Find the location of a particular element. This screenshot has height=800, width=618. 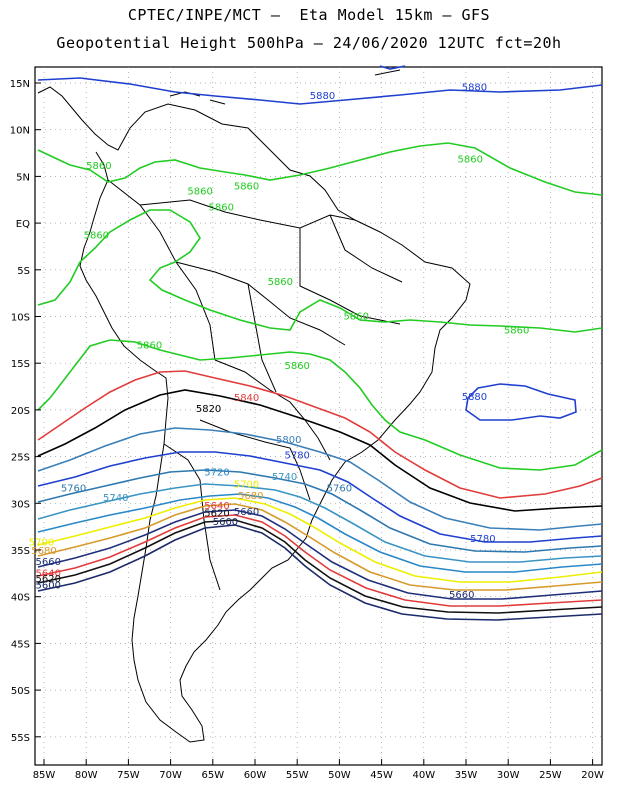

lon-tick-label: 70W is located at coordinates (170, 775).